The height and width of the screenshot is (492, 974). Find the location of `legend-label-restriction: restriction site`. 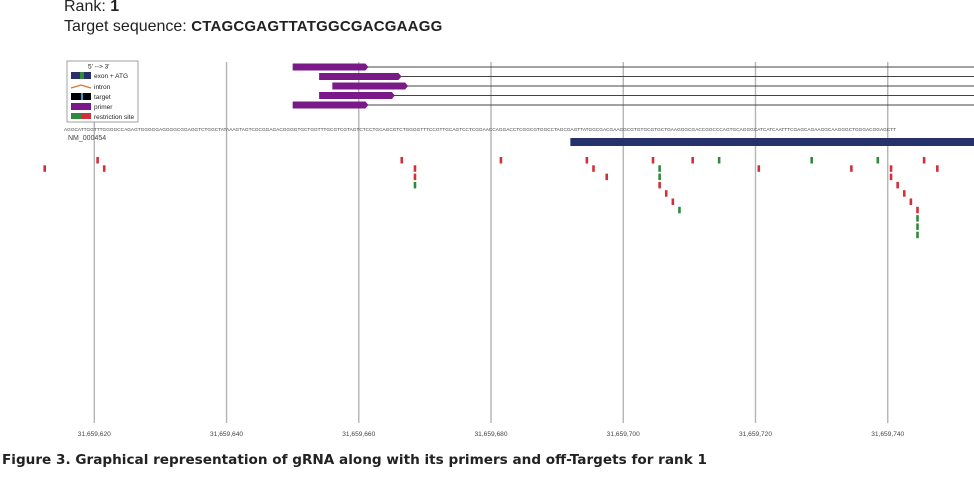

legend-label-restriction: restriction site is located at coordinates (114, 117).